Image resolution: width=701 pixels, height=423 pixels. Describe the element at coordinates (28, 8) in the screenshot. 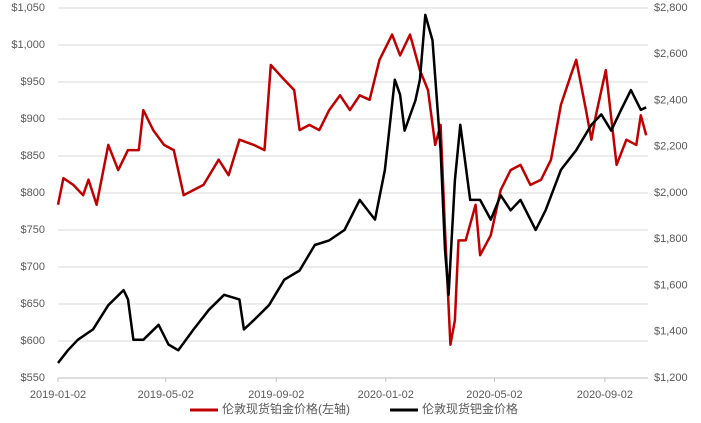

I see `y-tick-label: $1,050` at that location.